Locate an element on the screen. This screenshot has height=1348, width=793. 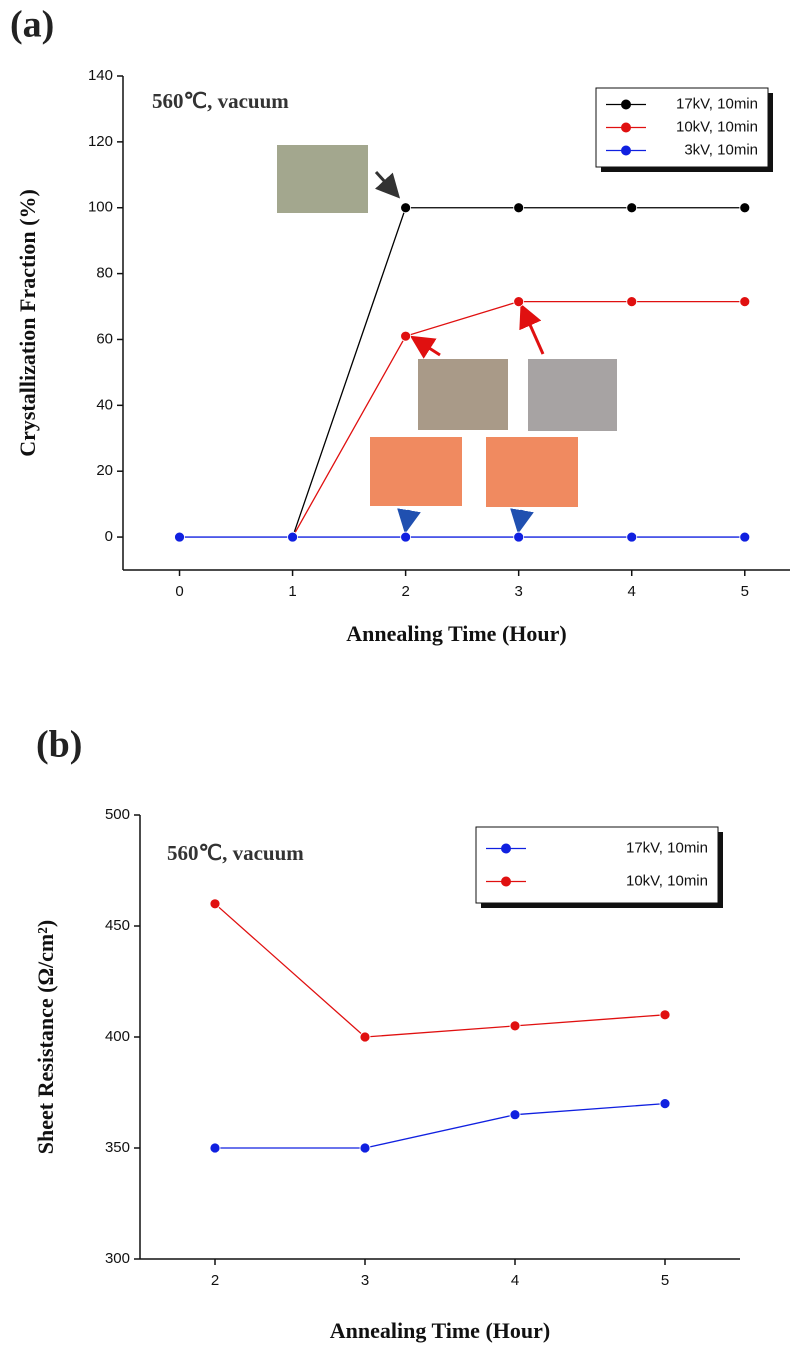
legend-box is located at coordinates (597, 865).